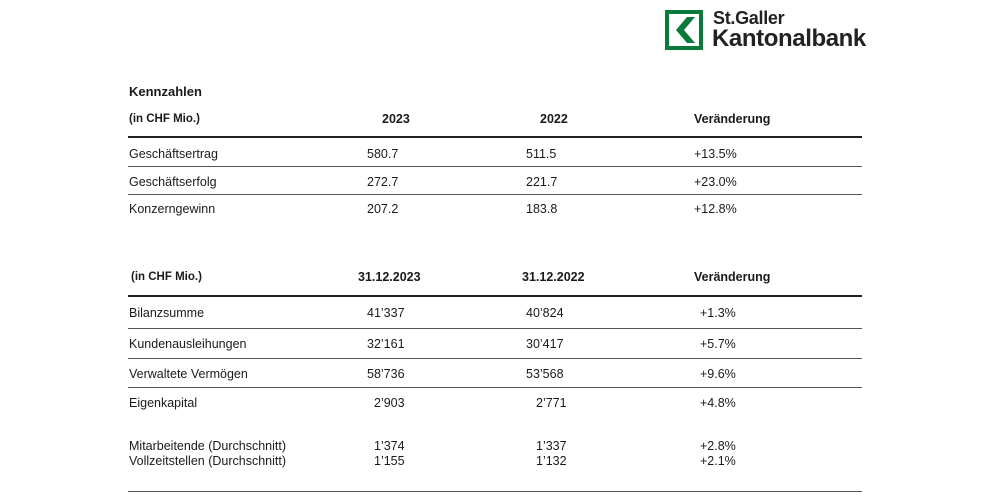  What do you see at coordinates (553, 277) in the screenshot?
I see `table2-header-date2: 31.12.2022` at bounding box center [553, 277].